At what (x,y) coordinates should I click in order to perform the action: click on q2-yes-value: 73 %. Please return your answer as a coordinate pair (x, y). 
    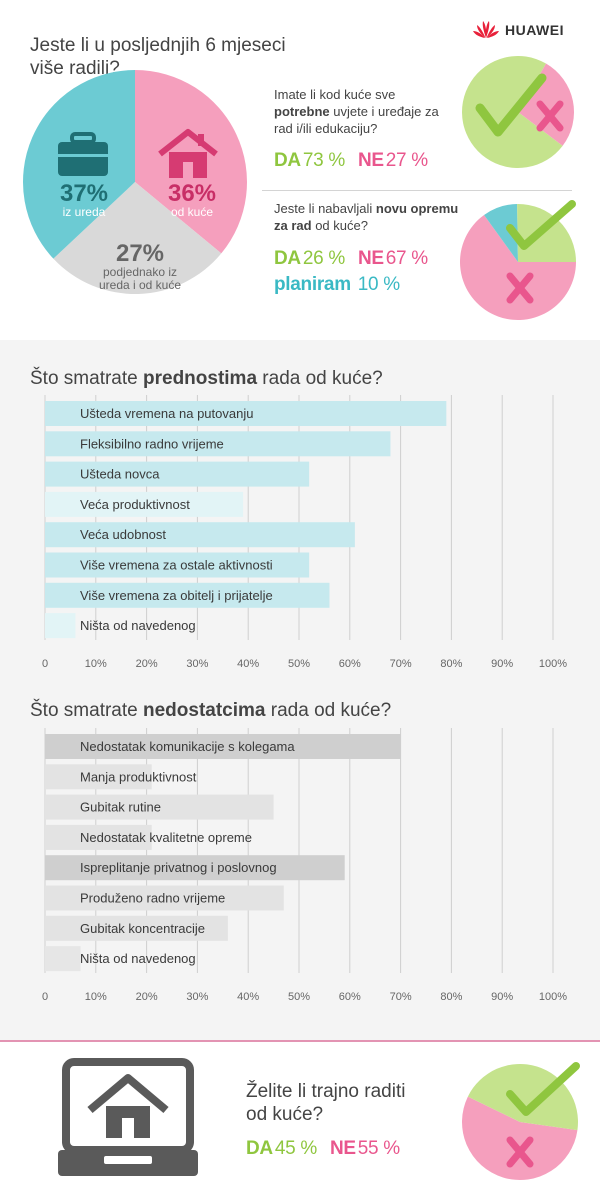
    Looking at the image, I should click on (323, 160).